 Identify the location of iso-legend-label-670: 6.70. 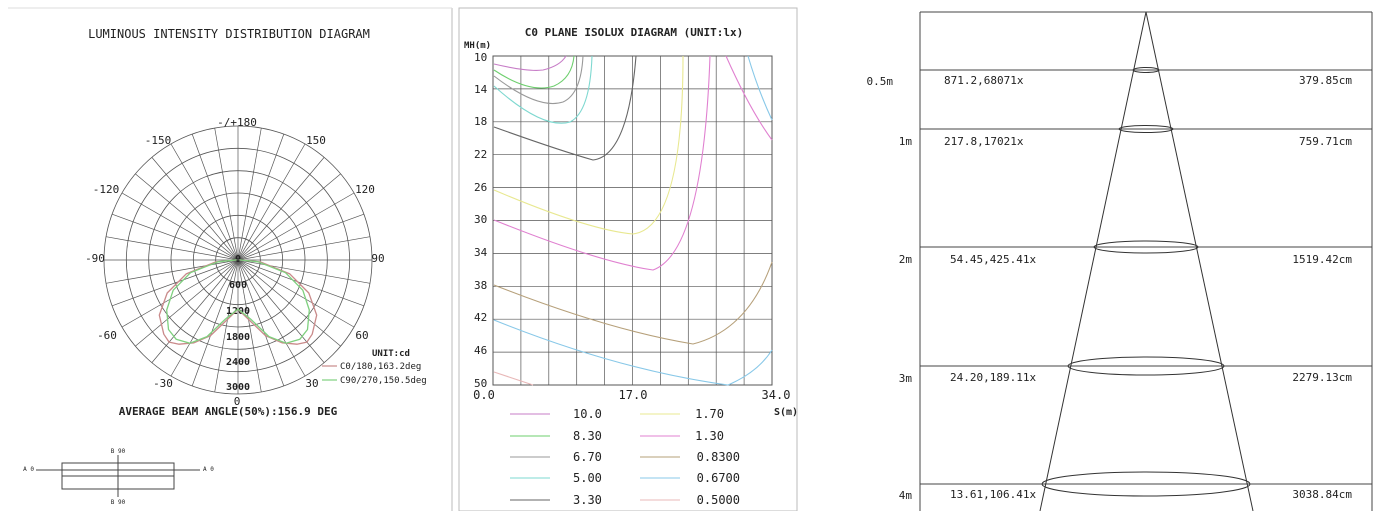
(587, 457).